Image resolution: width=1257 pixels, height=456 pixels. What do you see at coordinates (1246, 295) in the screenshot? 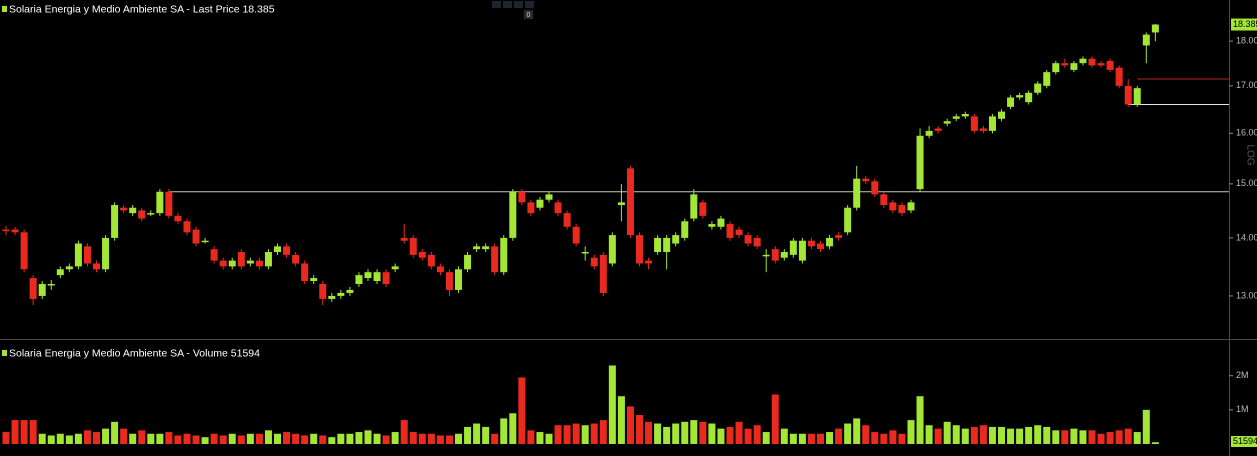
I see `y-tick-label: 13.00` at bounding box center [1246, 295].